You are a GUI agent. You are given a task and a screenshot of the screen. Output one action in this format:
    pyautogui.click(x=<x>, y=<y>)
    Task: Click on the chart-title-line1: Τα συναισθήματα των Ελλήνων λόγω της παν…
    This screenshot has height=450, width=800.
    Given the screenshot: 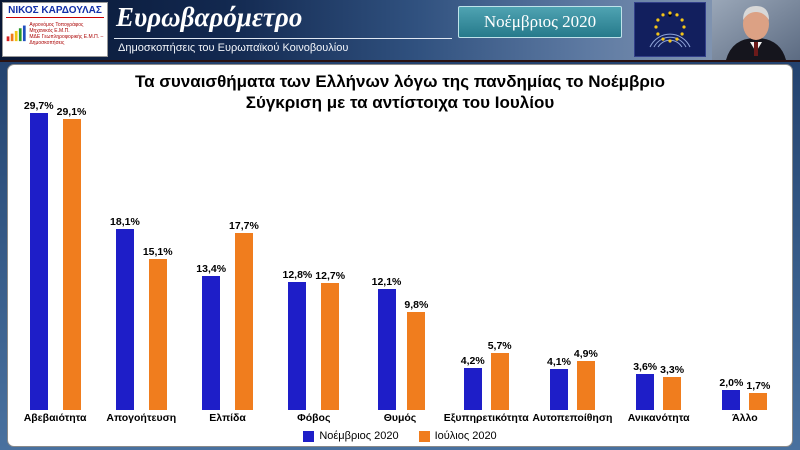 What is the action you would take?
    pyautogui.click(x=399, y=81)
    